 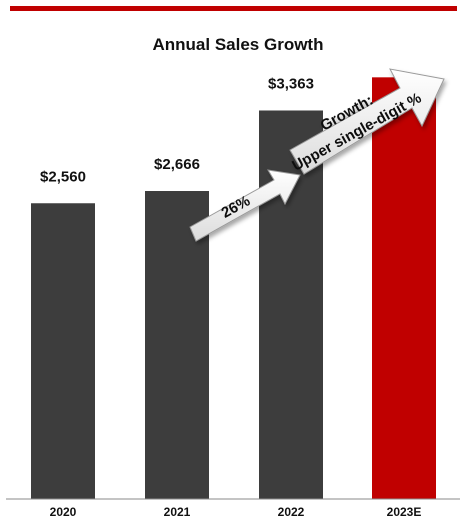 What do you see at coordinates (177, 512) in the screenshot?
I see `x-tick-2021: 2021` at bounding box center [177, 512].